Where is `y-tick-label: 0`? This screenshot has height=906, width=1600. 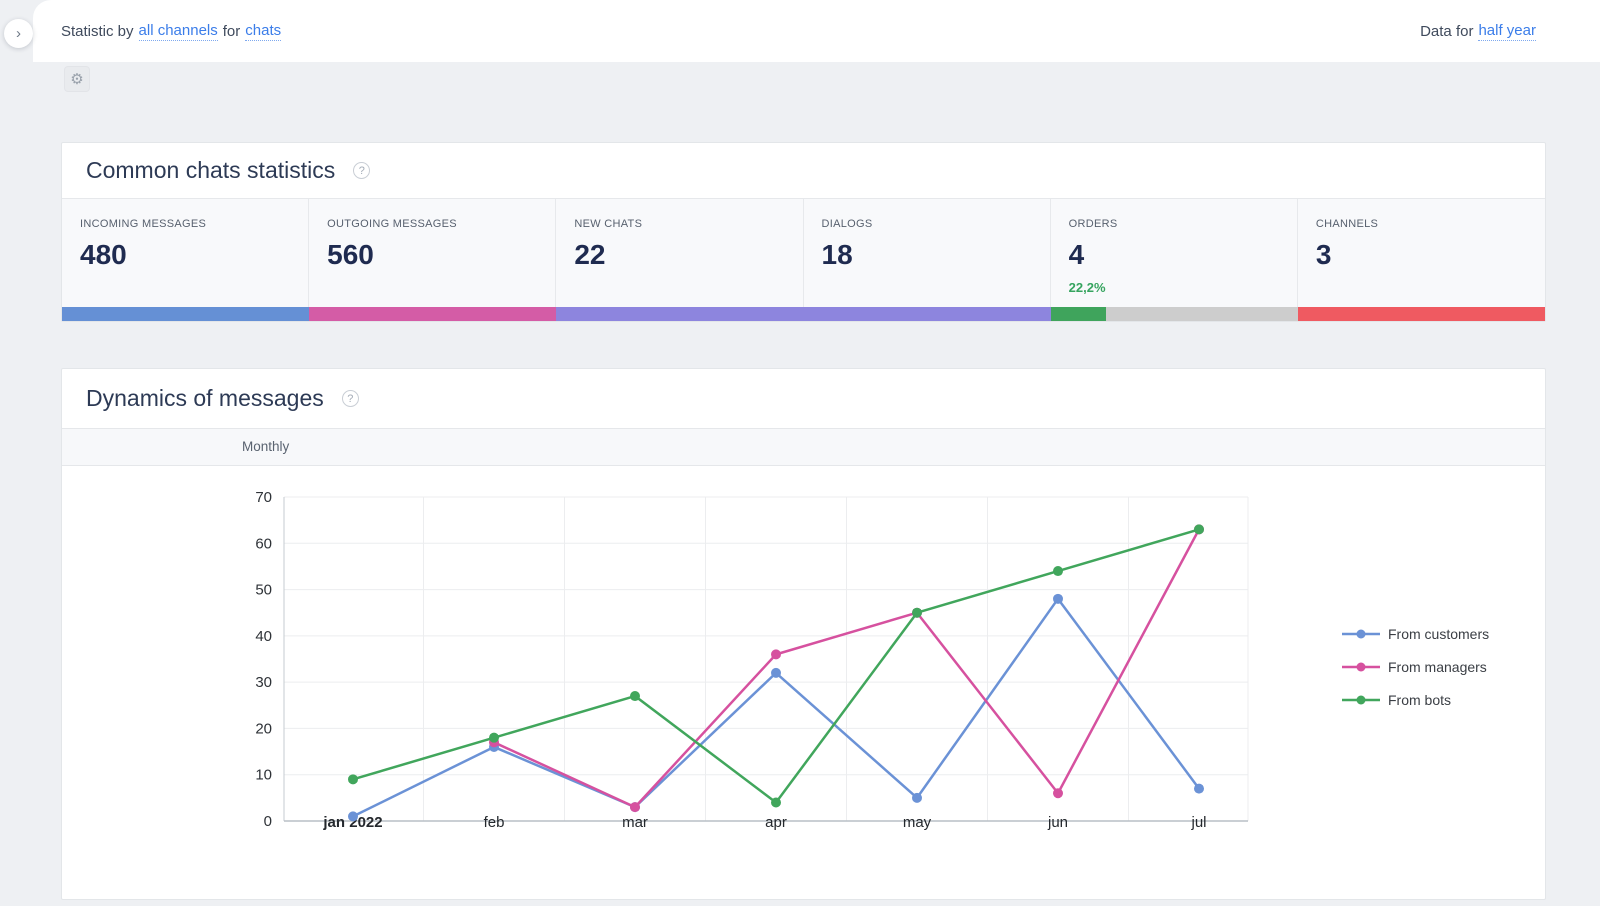
y-tick-label: 0 is located at coordinates (268, 821).